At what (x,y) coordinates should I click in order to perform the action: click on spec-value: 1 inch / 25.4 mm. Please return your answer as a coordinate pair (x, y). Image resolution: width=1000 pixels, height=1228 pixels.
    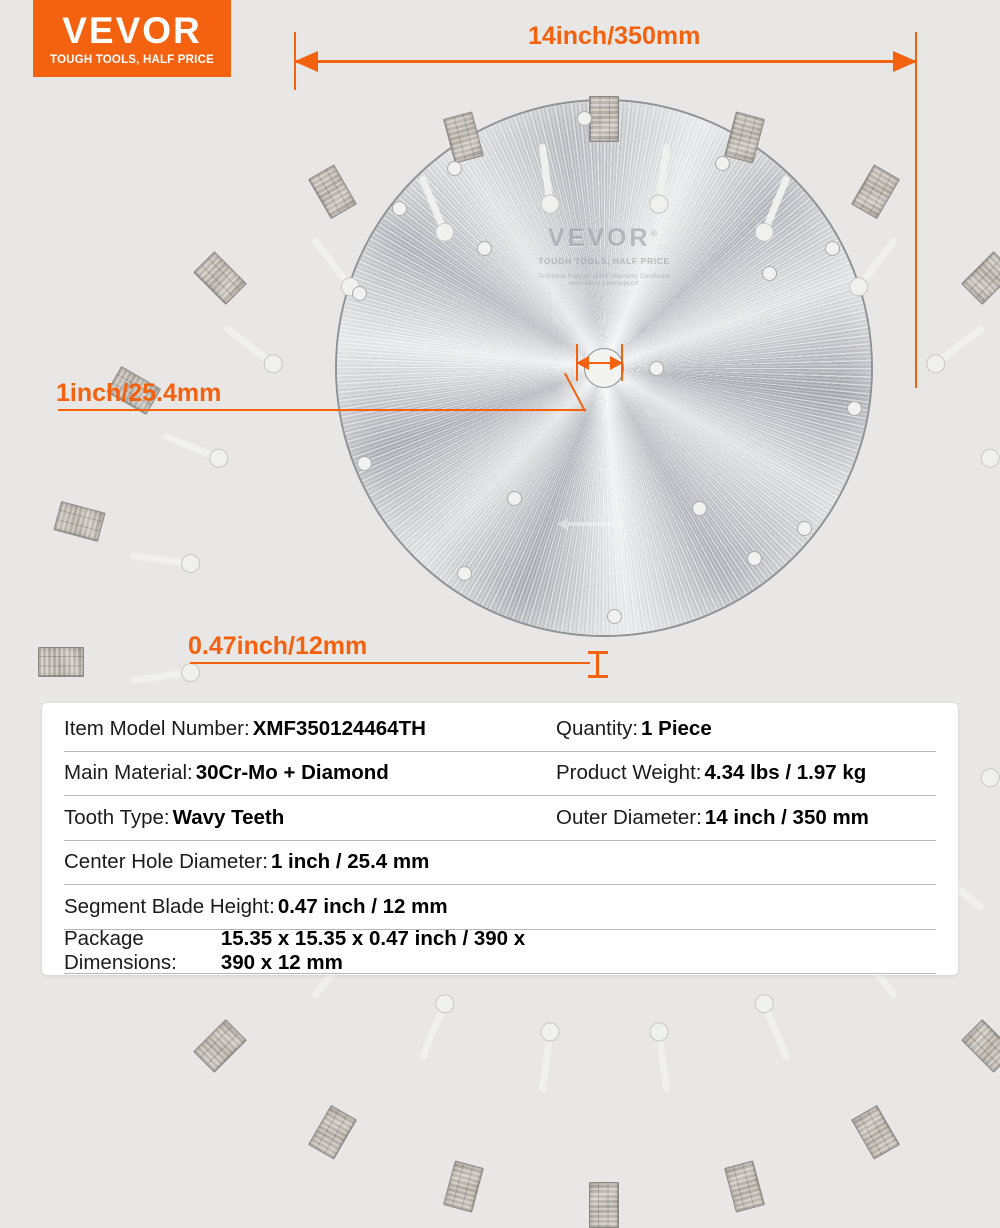
    Looking at the image, I should click on (350, 862).